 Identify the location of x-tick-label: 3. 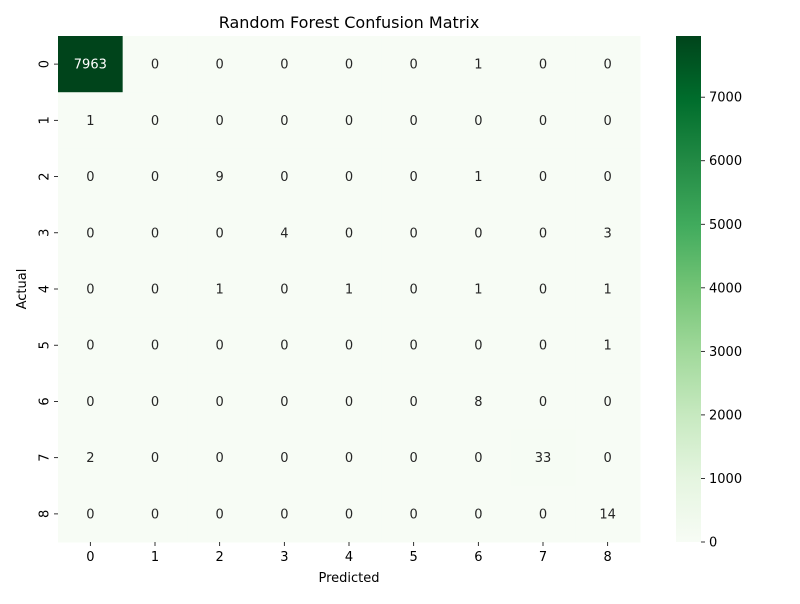
(284, 557).